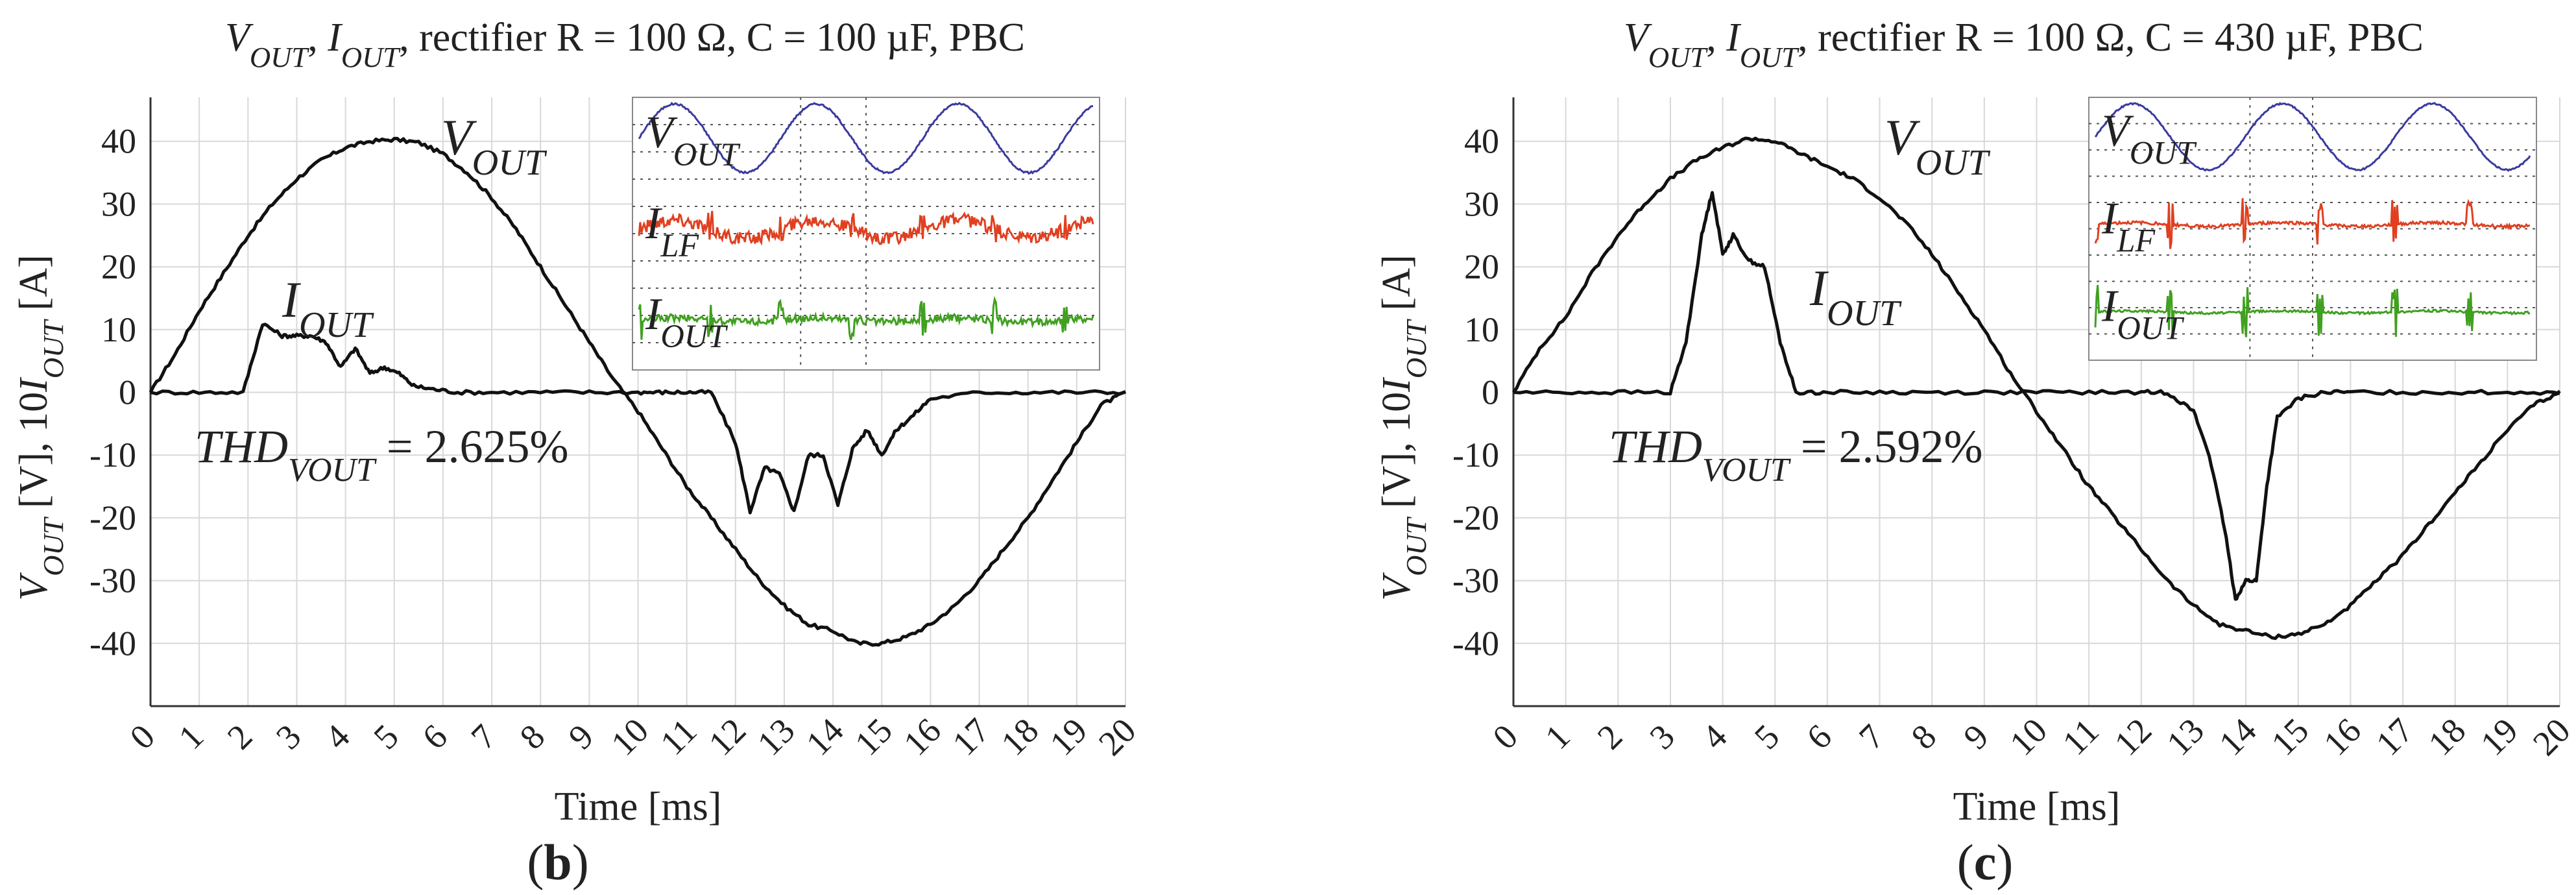 The width and height of the screenshot is (2576, 895). Describe the element at coordinates (638, 419) in the screenshot. I see `series-line-i-out` at that location.